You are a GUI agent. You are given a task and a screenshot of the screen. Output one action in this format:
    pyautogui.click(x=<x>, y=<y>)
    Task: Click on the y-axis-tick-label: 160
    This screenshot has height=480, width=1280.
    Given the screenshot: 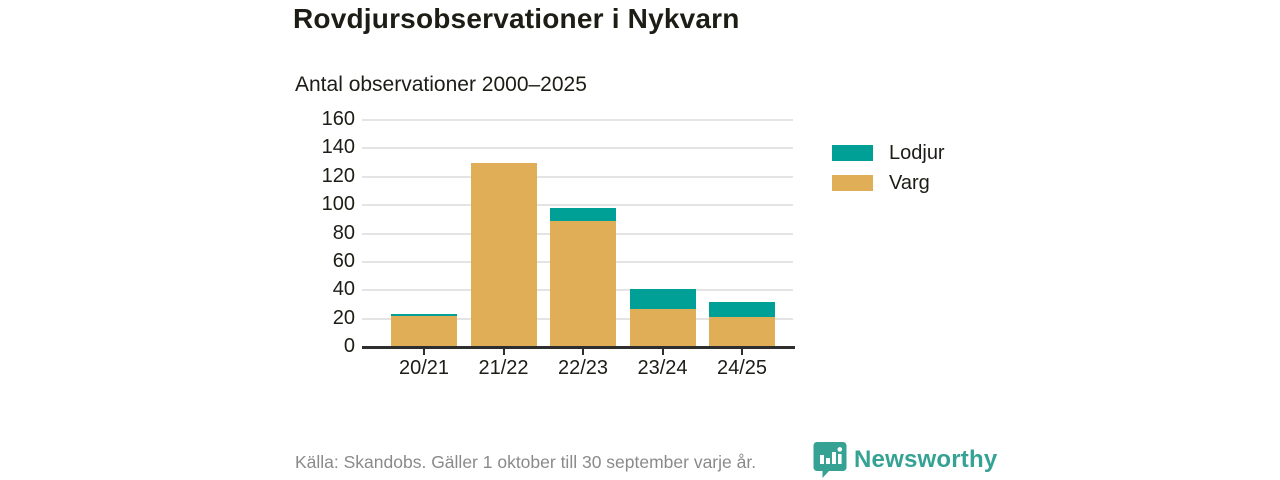 What is the action you would take?
    pyautogui.click(x=338, y=119)
    